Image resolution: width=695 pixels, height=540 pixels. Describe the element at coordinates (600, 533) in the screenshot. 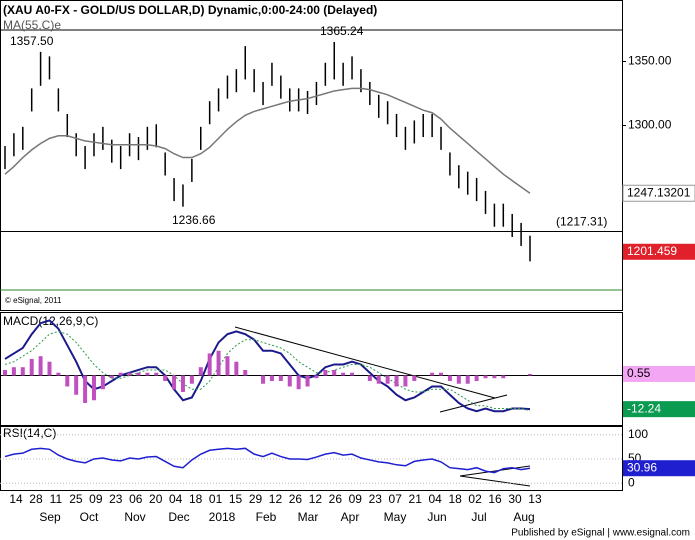

I see `footer: Published by eSignal | www.esignal.com` at that location.